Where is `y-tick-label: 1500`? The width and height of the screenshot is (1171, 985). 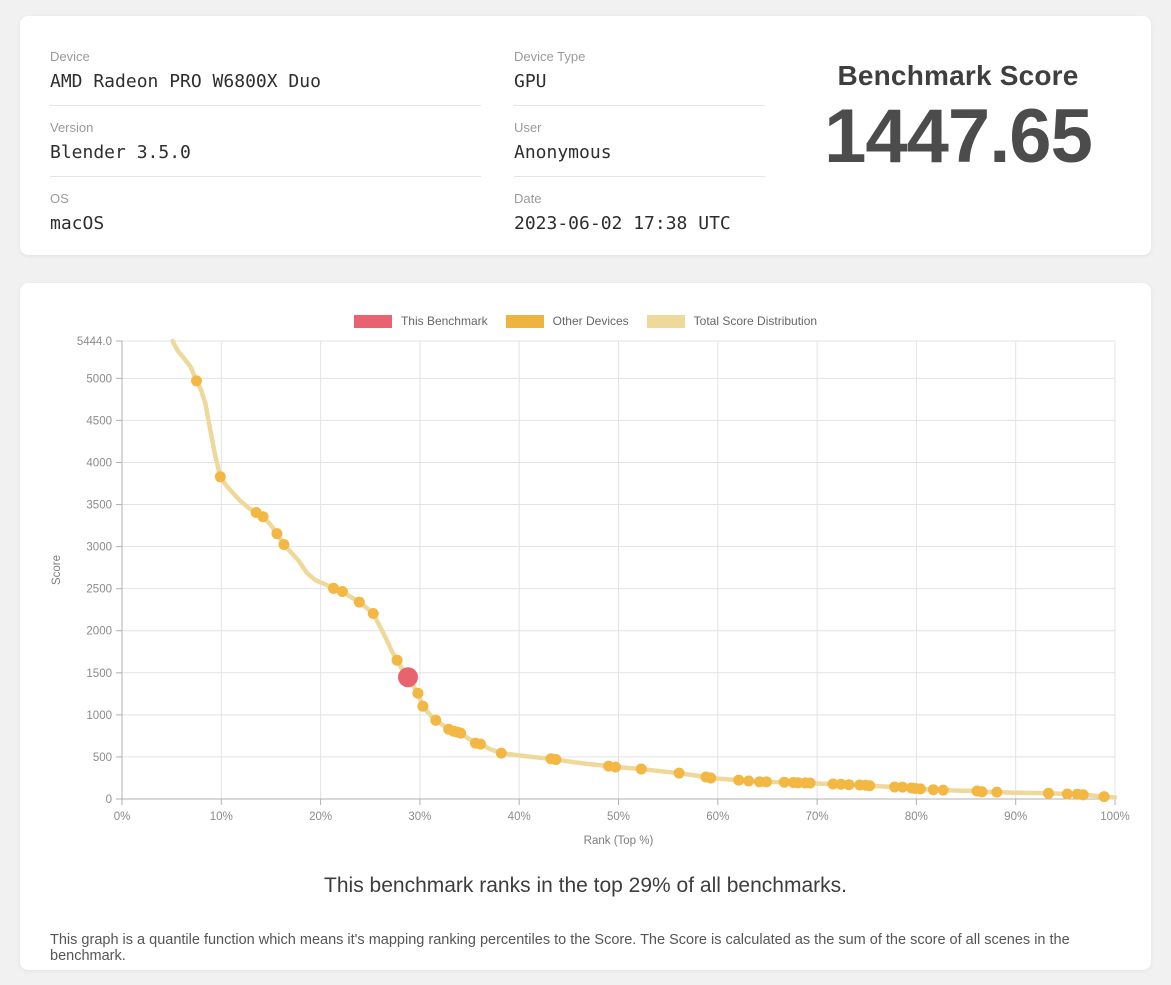 y-tick-label: 1500 is located at coordinates (99, 674).